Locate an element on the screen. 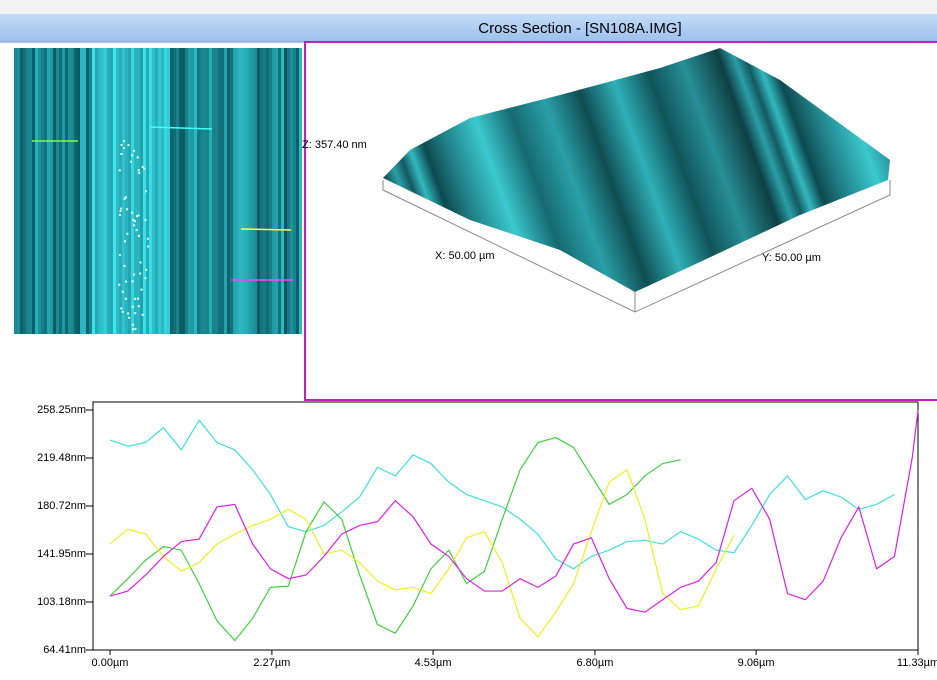 The width and height of the screenshot is (937, 680). menu-bar is located at coordinates (468, 7).